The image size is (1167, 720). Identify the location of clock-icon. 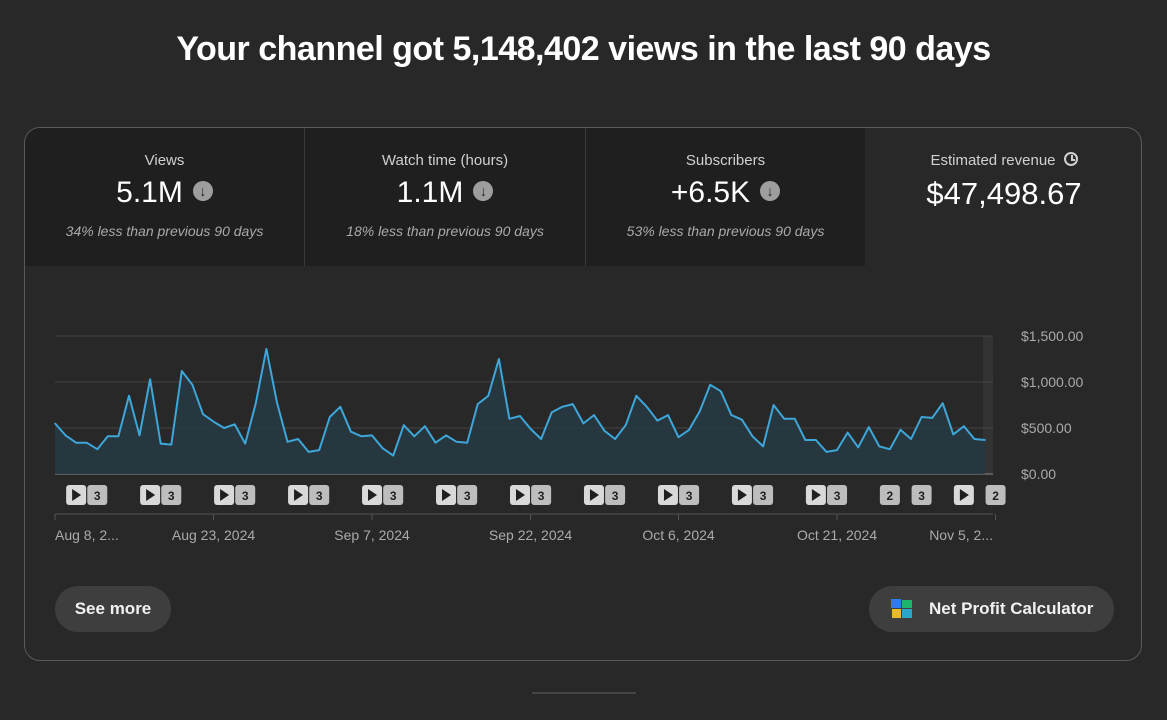
(1070, 159).